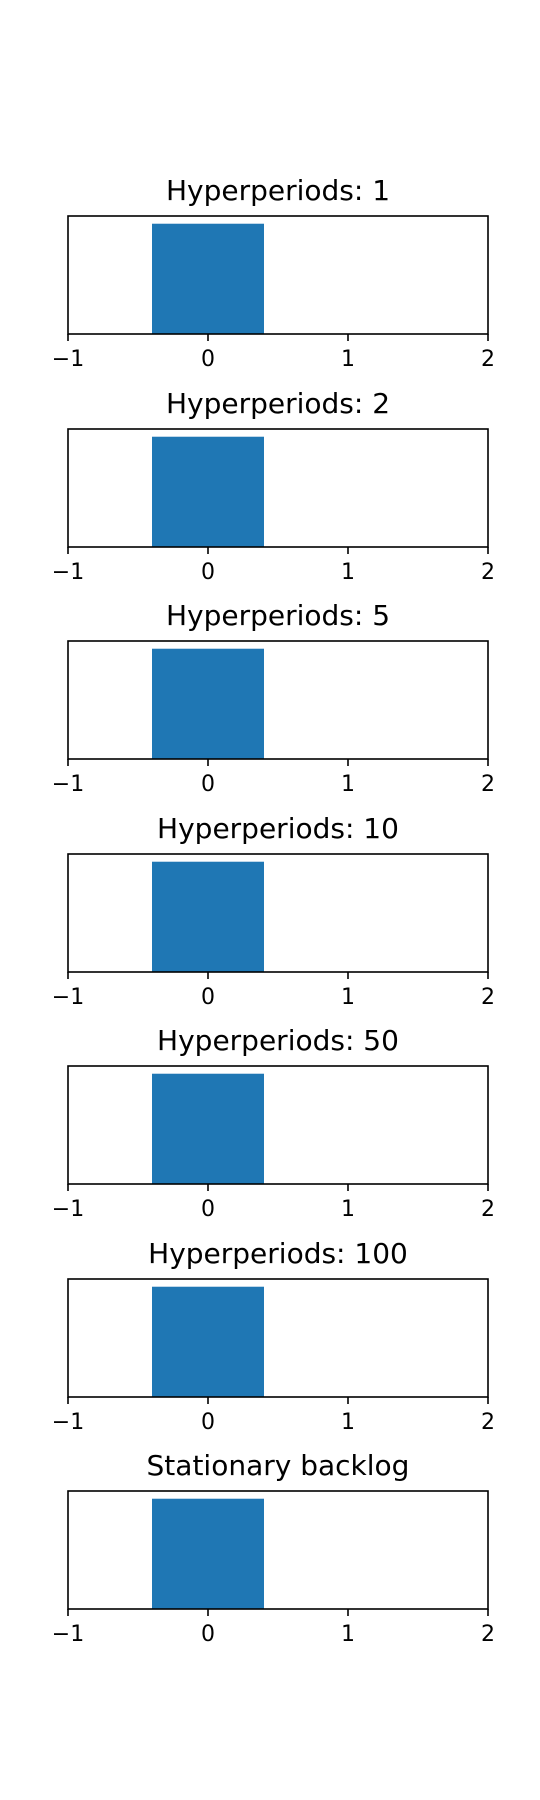 This screenshot has height=1800, width=540. Describe the element at coordinates (278, 615) in the screenshot. I see `subplot-title: Hyperperiods: 5` at that location.